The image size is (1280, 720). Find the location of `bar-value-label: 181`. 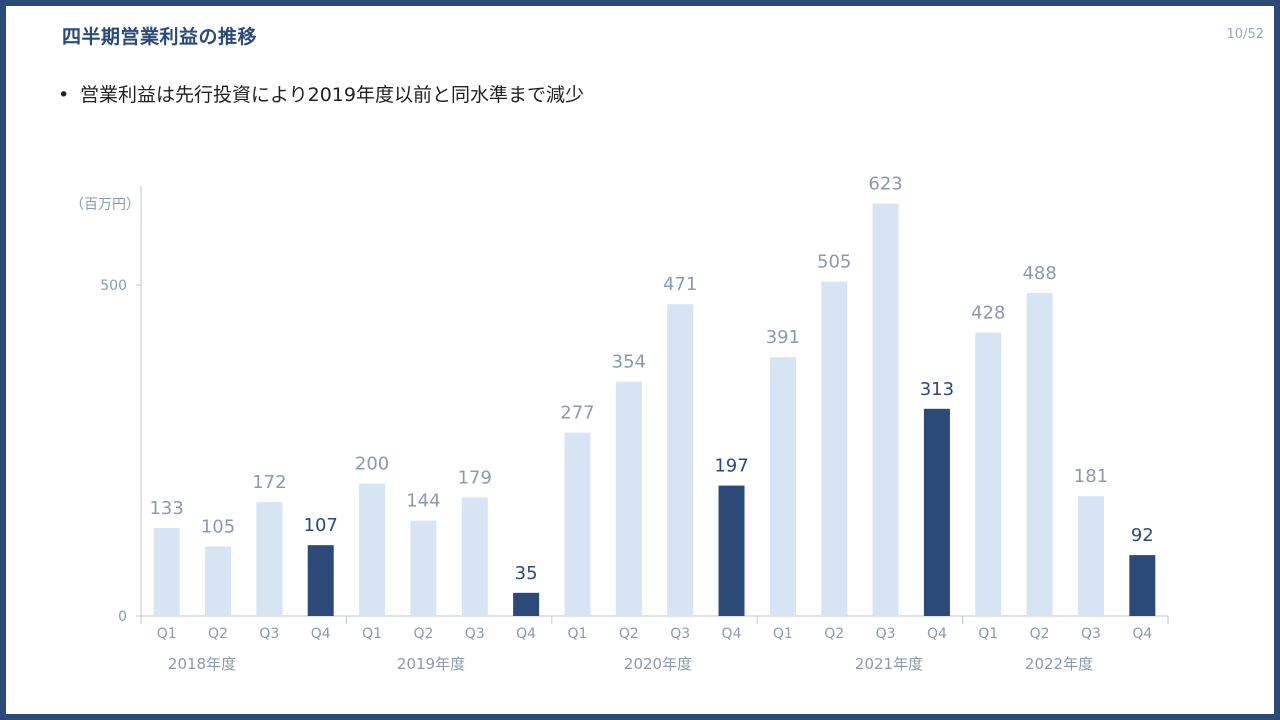

bar-value-label: 181 is located at coordinates (1091, 476).